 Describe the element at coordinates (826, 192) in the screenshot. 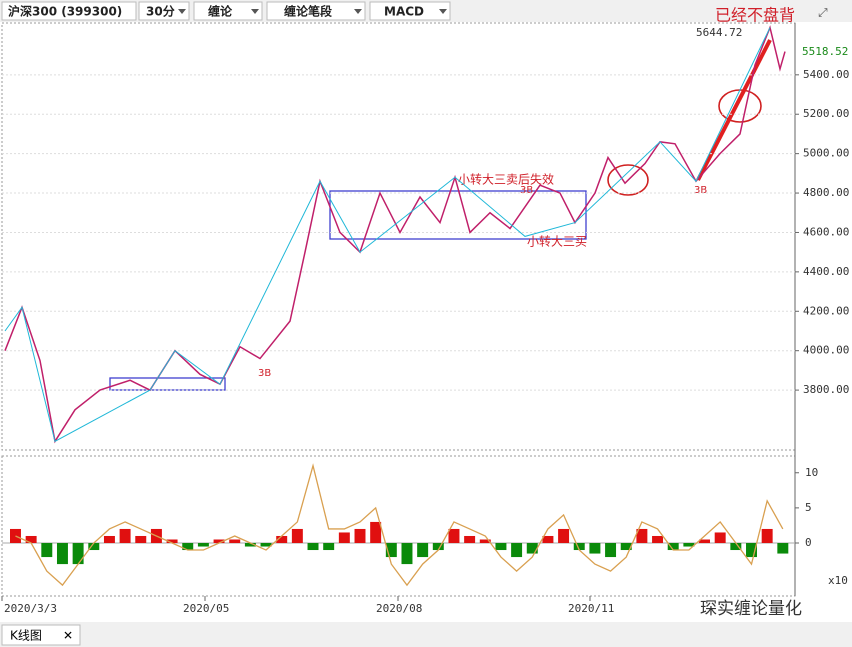

I see `y-tick-label: 4800.00` at that location.